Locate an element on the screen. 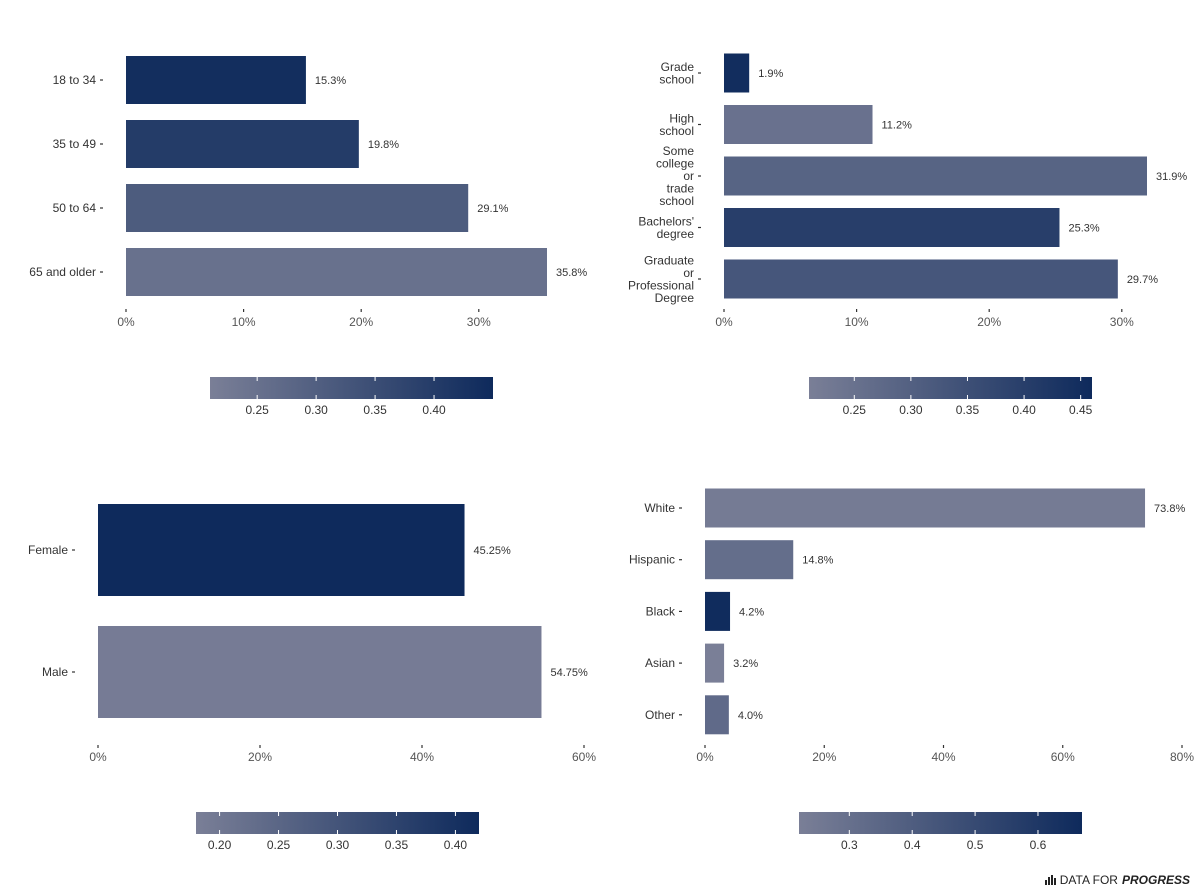  category-label: 65 and older is located at coordinates (62, 272).